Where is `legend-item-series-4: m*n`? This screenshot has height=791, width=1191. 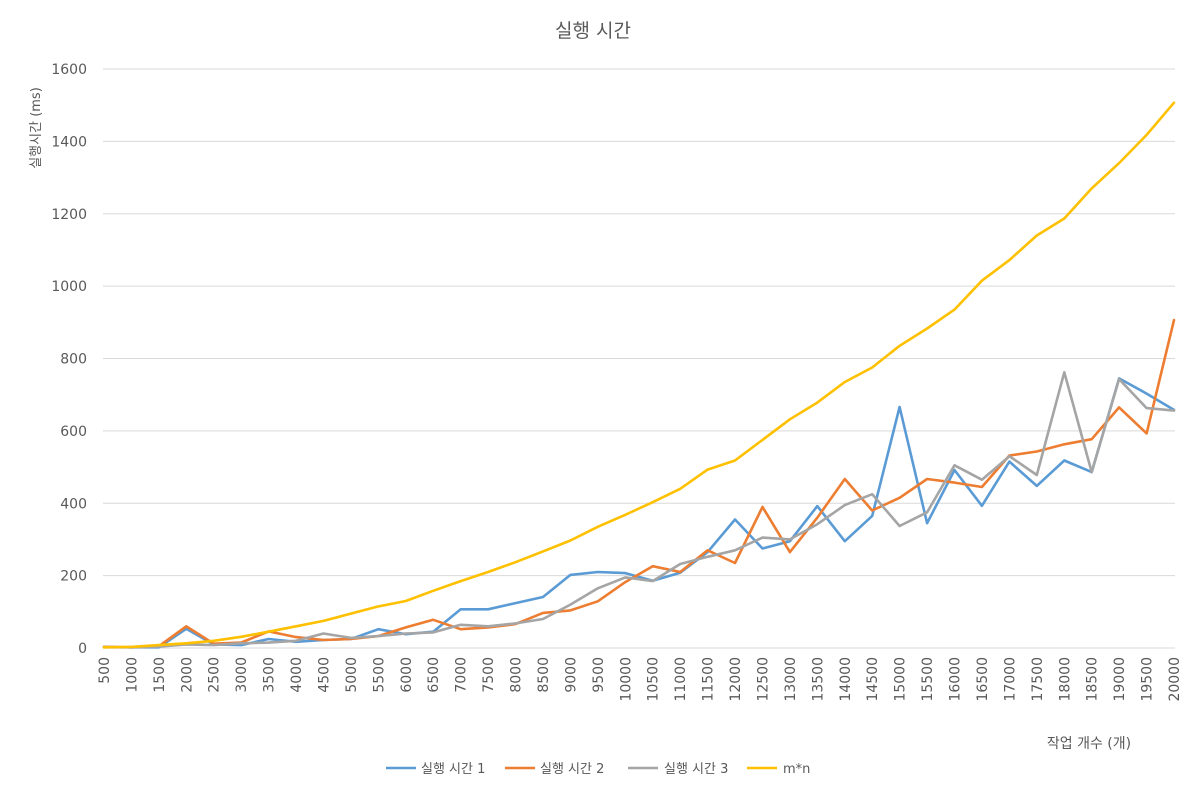 legend-item-series-4: m*n is located at coordinates (778, 769).